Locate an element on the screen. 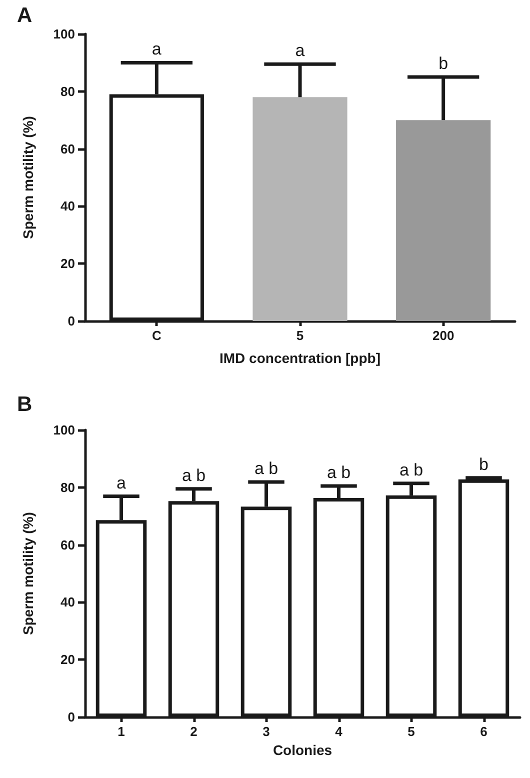 The image size is (530, 778). x-tick-label: 3 is located at coordinates (266, 731).